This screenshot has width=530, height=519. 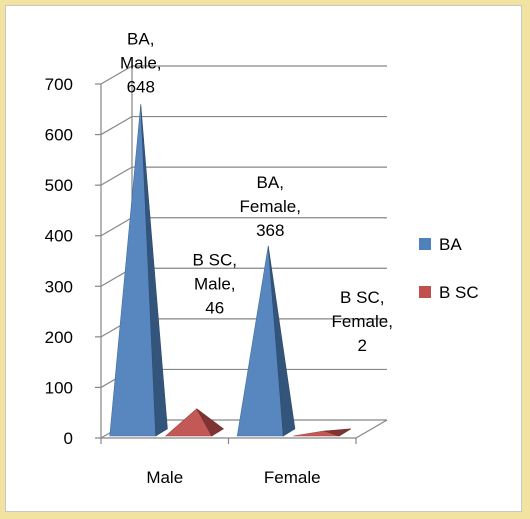 I want to click on y-tick-label: 200, so click(x=59, y=337).